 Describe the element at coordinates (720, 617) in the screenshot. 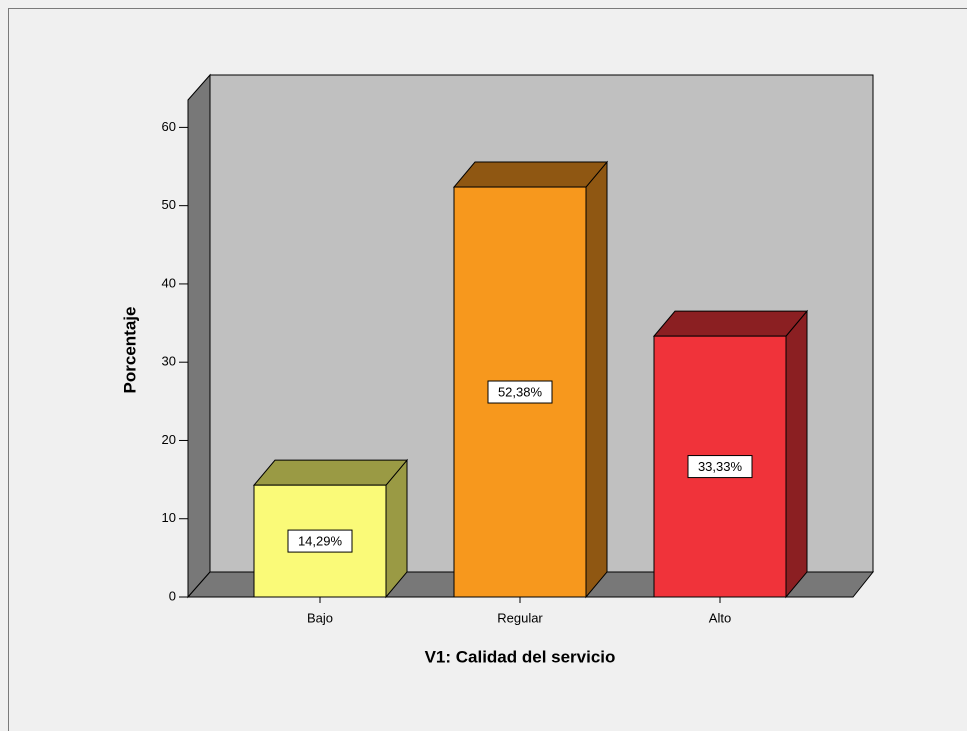

I see `x-tick-label: Alto` at that location.